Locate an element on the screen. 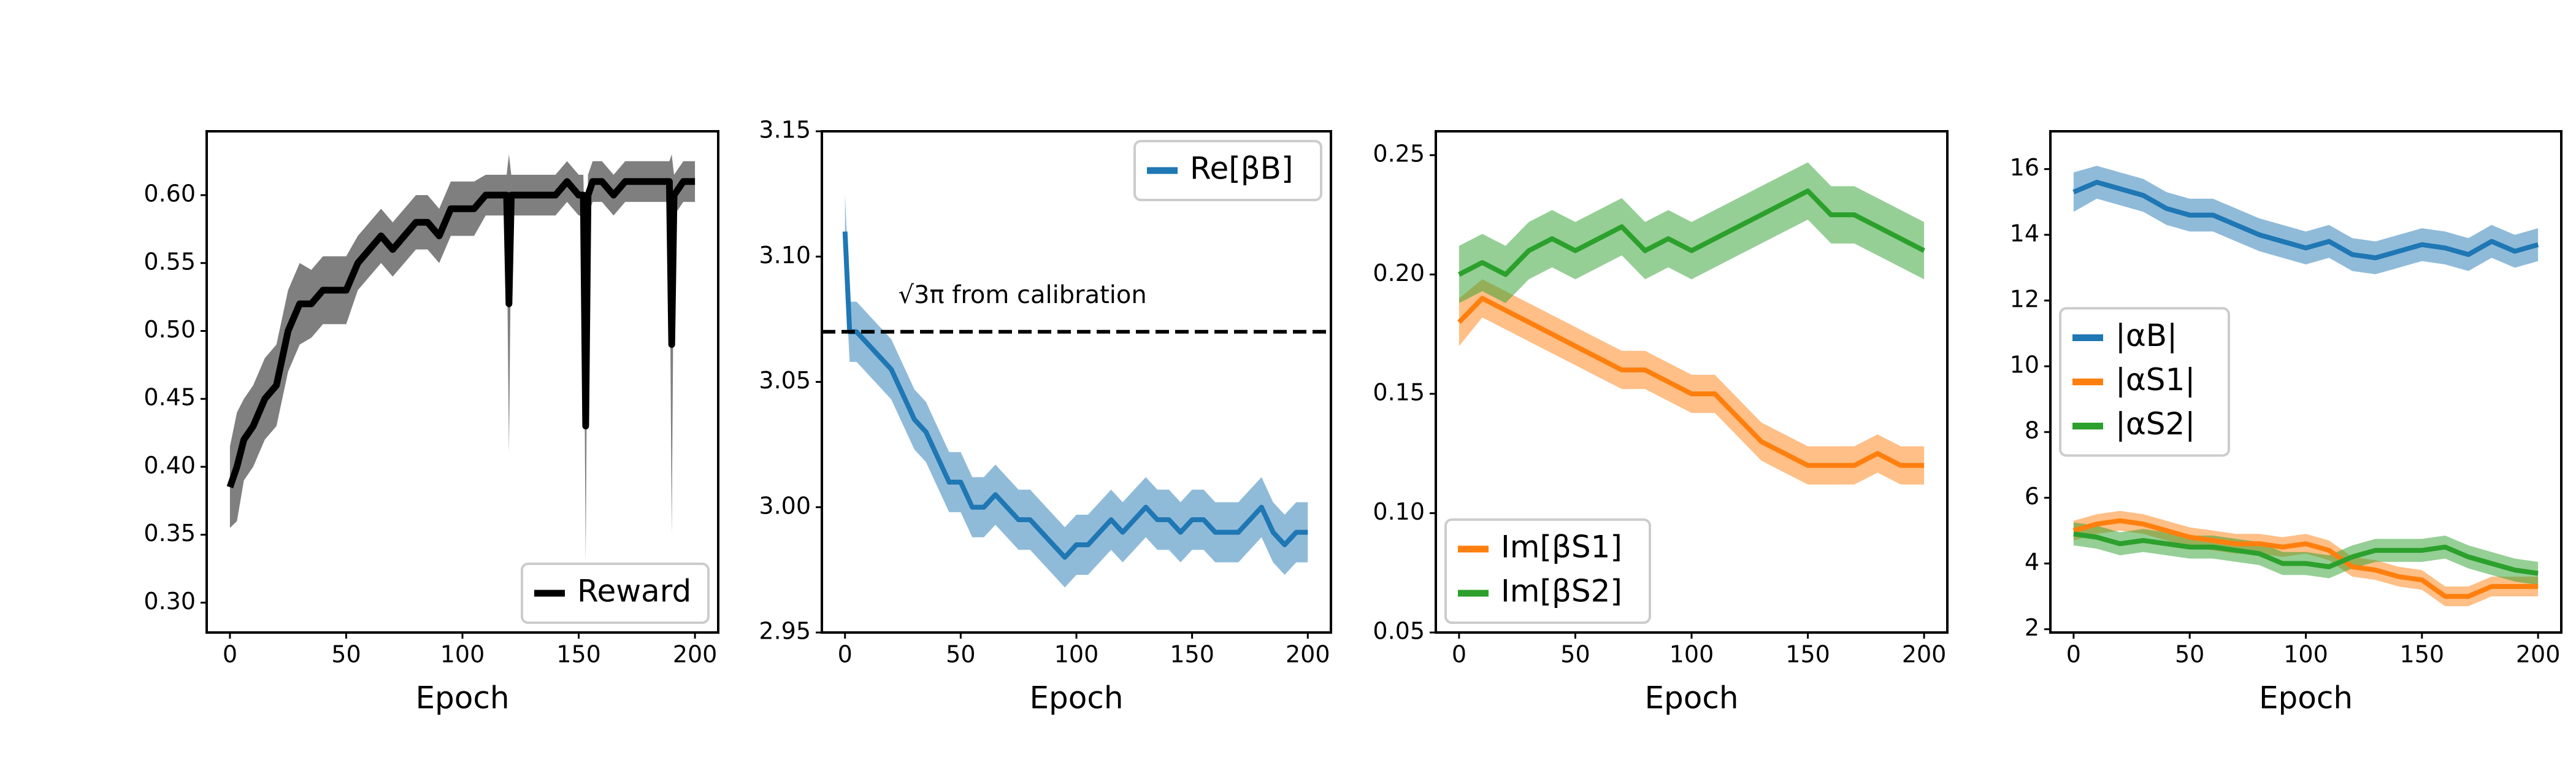  y-tick-label: 3.05 is located at coordinates (785, 380).